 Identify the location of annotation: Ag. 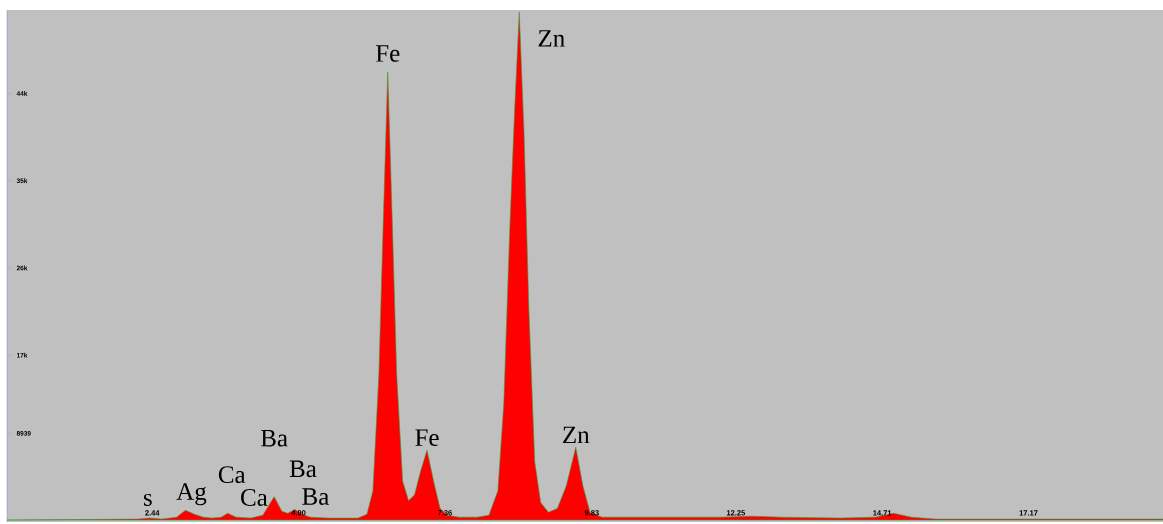
(191, 494).